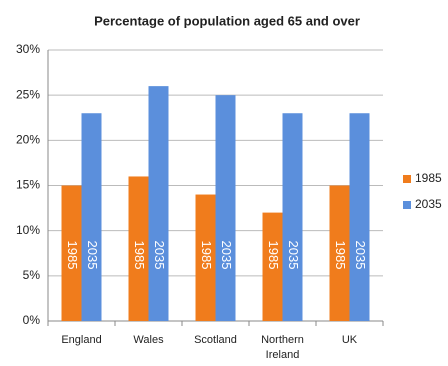 The width and height of the screenshot is (448, 366). What do you see at coordinates (148, 340) in the screenshot?
I see `x-tick-label: Wales` at bounding box center [148, 340].